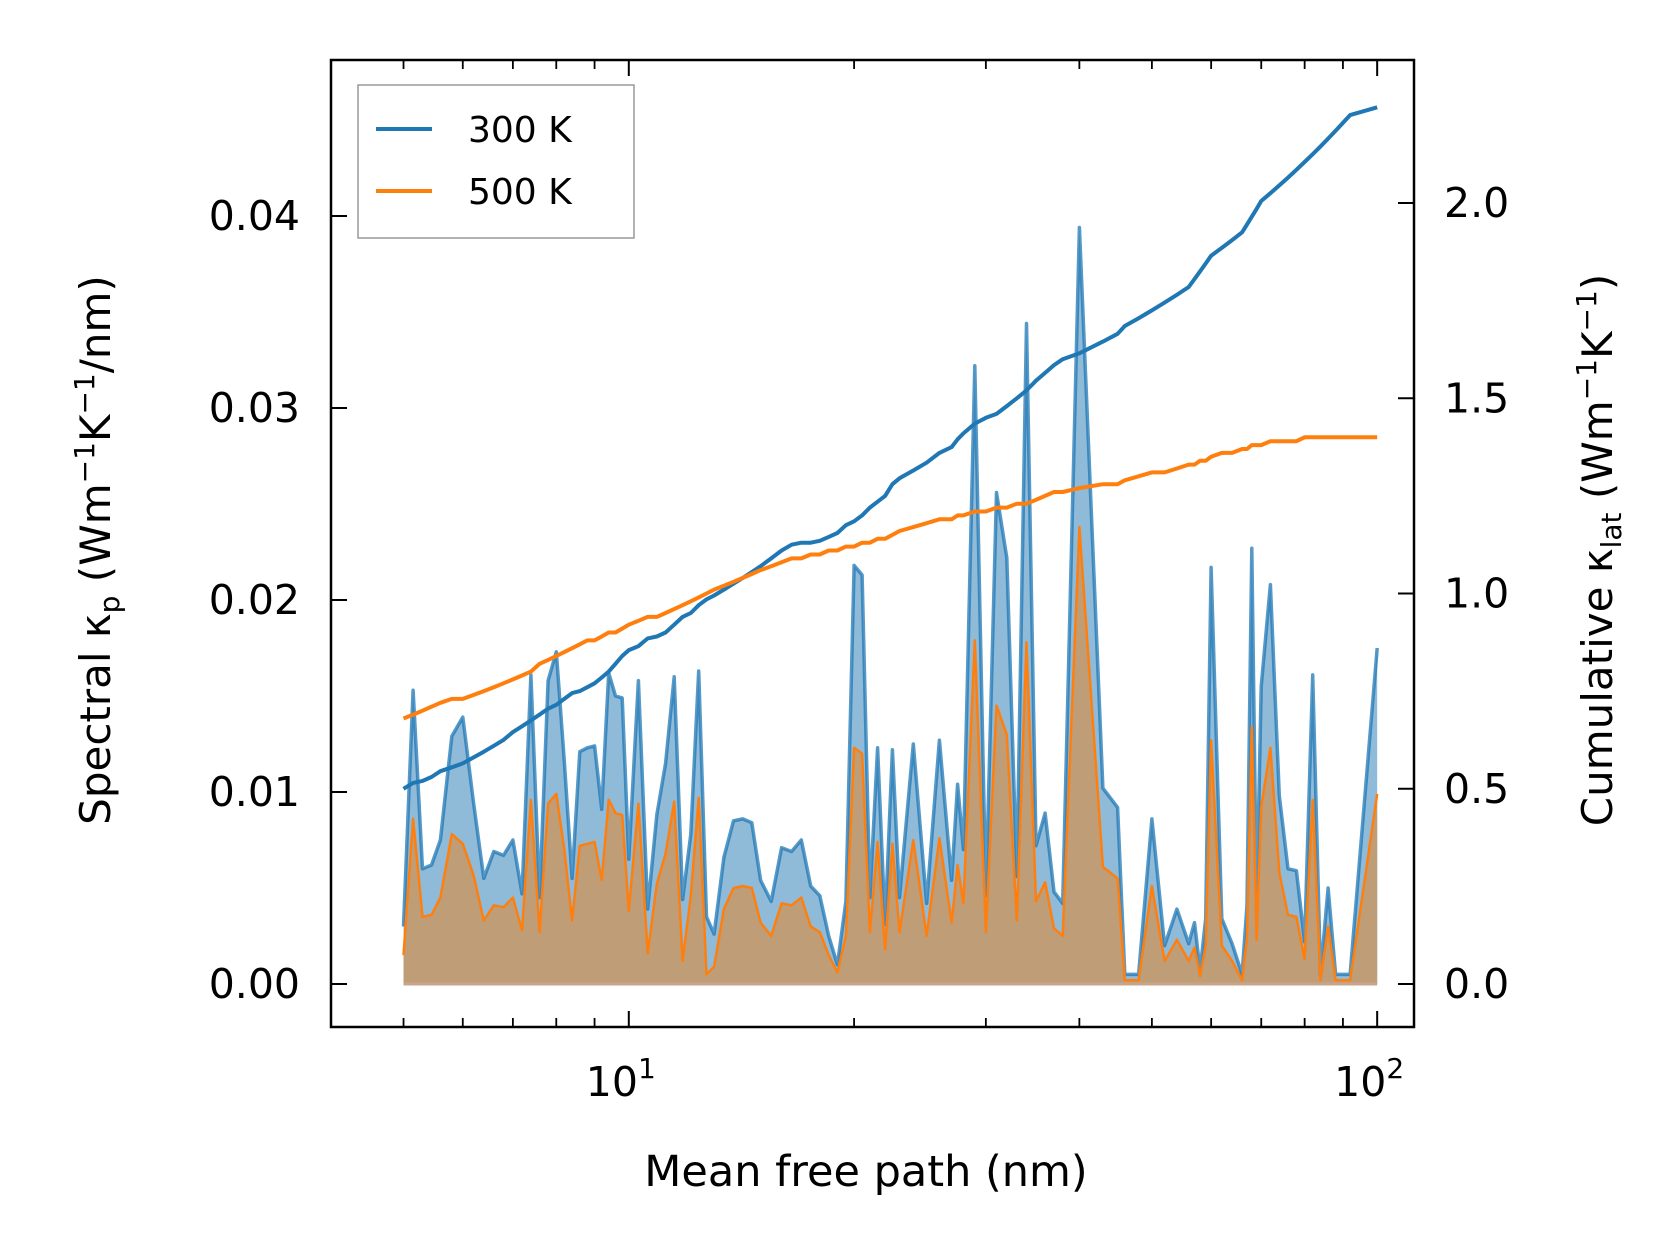  What do you see at coordinates (97, 550) in the screenshot?
I see `y-axis-label-left: Spectral κp (Wm−1K−1/nm)` at bounding box center [97, 550].